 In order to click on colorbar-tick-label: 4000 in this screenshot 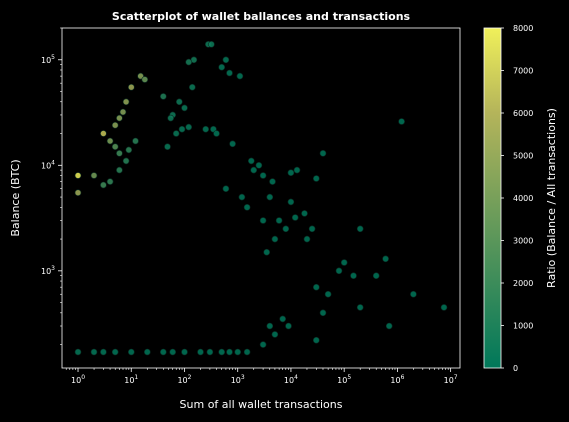, I will do `click(523, 198)`.